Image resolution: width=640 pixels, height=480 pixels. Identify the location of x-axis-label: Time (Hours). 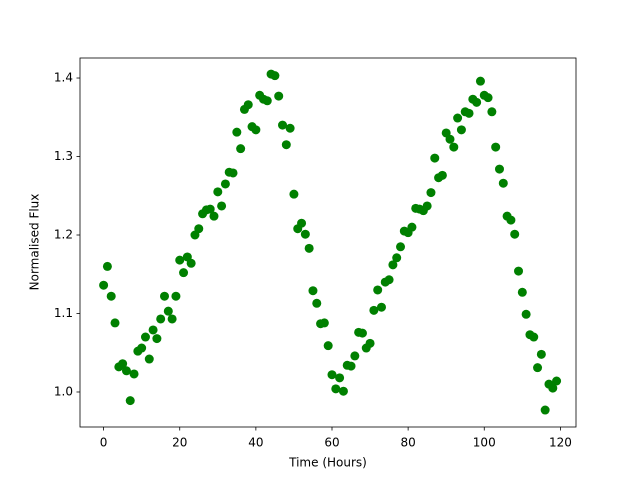
(327, 463).